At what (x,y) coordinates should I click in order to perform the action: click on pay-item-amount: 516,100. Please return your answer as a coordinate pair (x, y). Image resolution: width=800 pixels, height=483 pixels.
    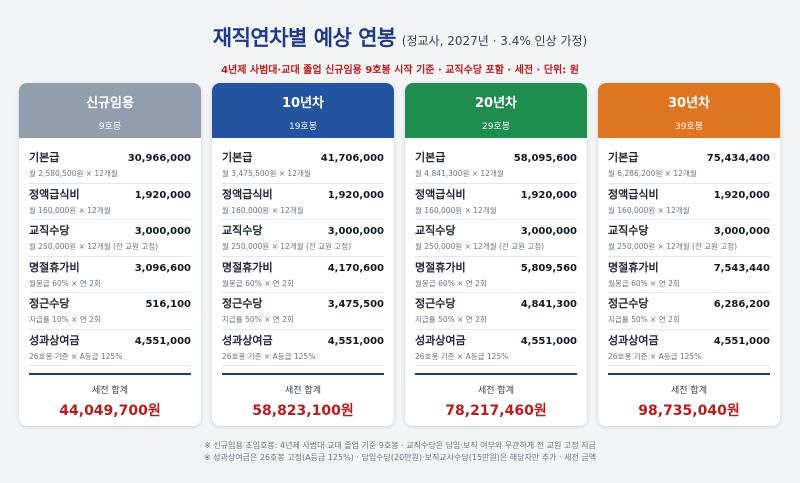
    Looking at the image, I should click on (168, 304).